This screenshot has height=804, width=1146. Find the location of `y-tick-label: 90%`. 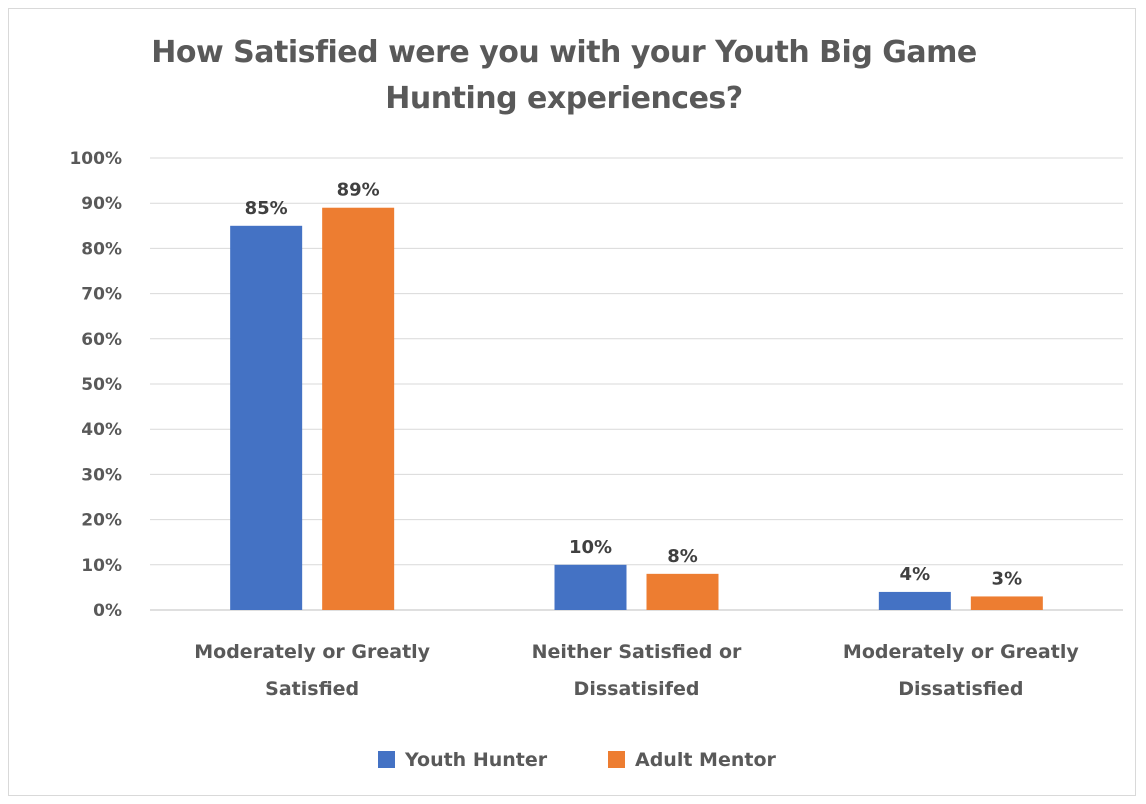

y-tick-label: 90% is located at coordinates (101, 204).